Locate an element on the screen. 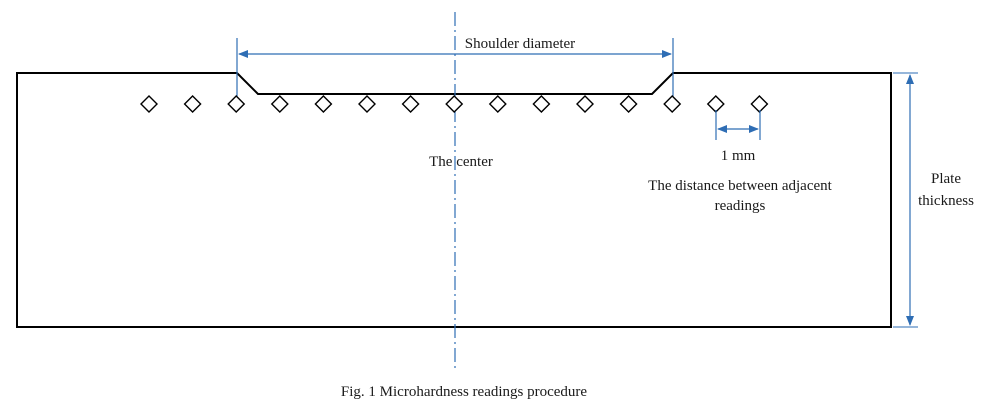  figure-caption: Fig. 1 Microhardness readings procedure is located at coordinates (464, 392).